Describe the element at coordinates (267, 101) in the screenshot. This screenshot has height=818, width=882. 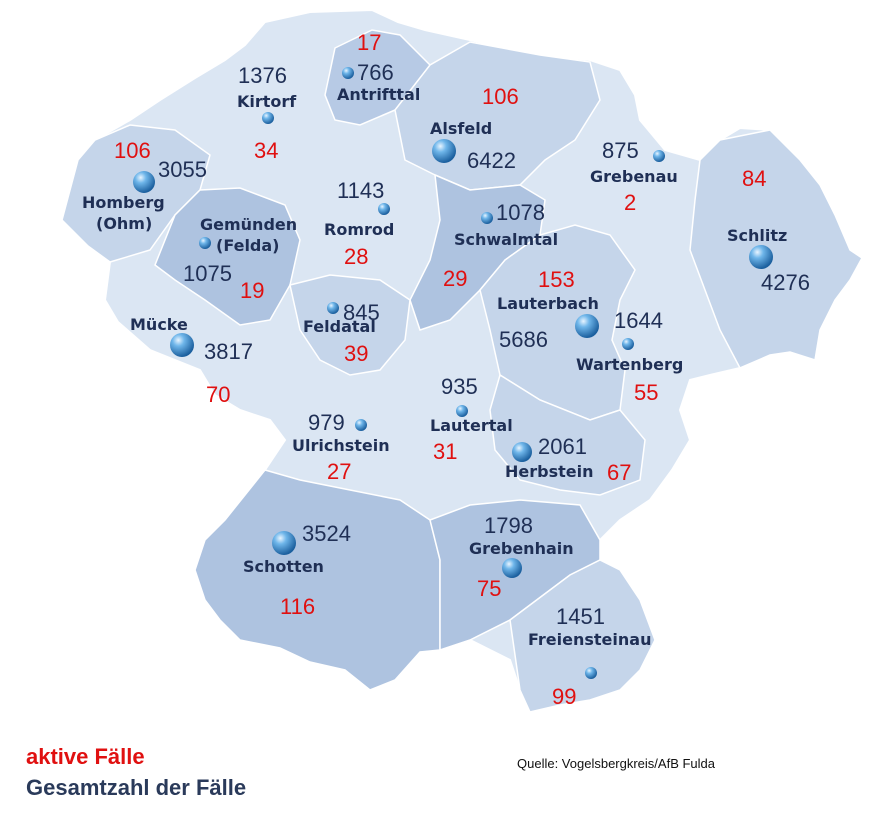
I see `label-kirtorf: Kirtorf` at that location.